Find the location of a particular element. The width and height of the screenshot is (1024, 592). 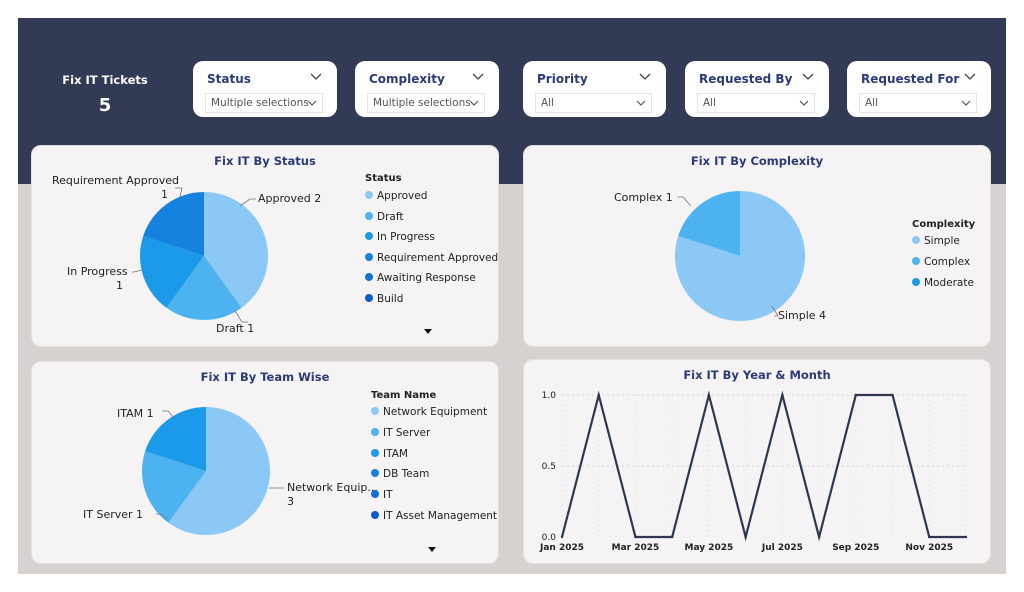

series-line is located at coordinates (763, 466).